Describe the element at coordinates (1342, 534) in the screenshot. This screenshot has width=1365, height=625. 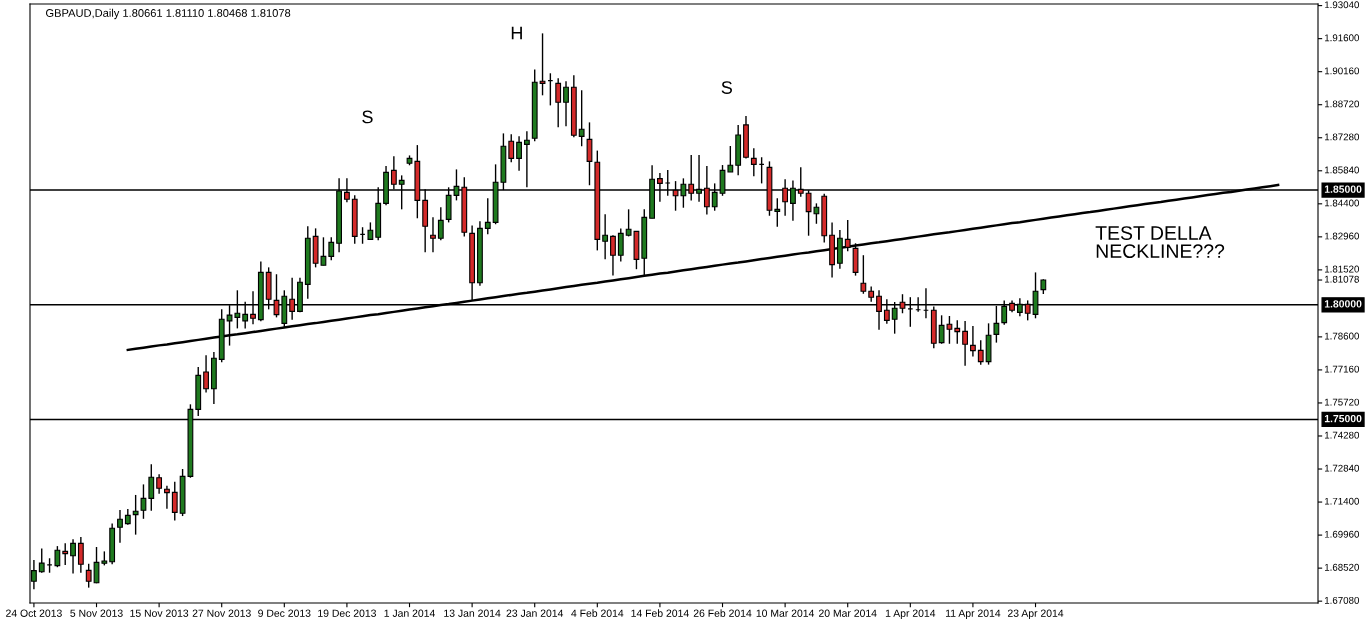
I see `y-tick-label: 1.69960` at that location.